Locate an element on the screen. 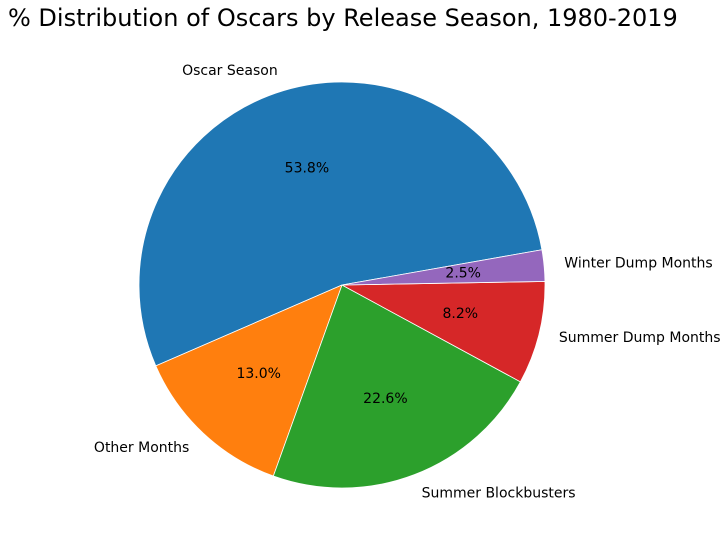  pie-slice-winter-dump-months is located at coordinates (443, 267).